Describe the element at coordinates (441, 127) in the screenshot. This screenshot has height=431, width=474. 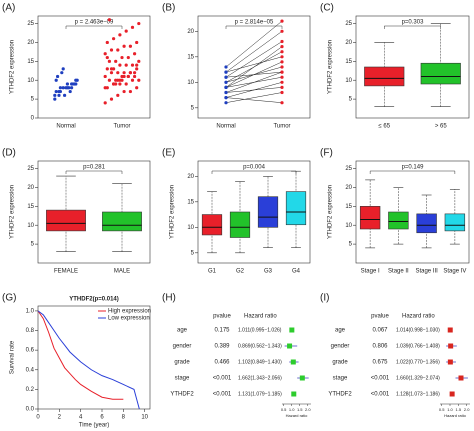
I see `x-tick-label: > 65` at that location.